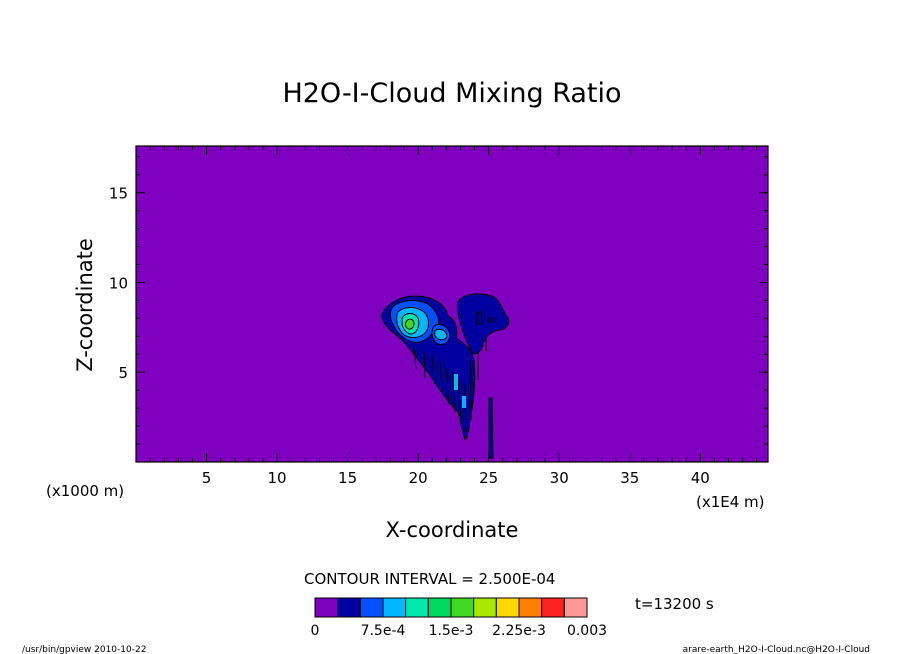  What do you see at coordinates (445, 376) in the screenshot?
I see `cloud-contours` at bounding box center [445, 376].